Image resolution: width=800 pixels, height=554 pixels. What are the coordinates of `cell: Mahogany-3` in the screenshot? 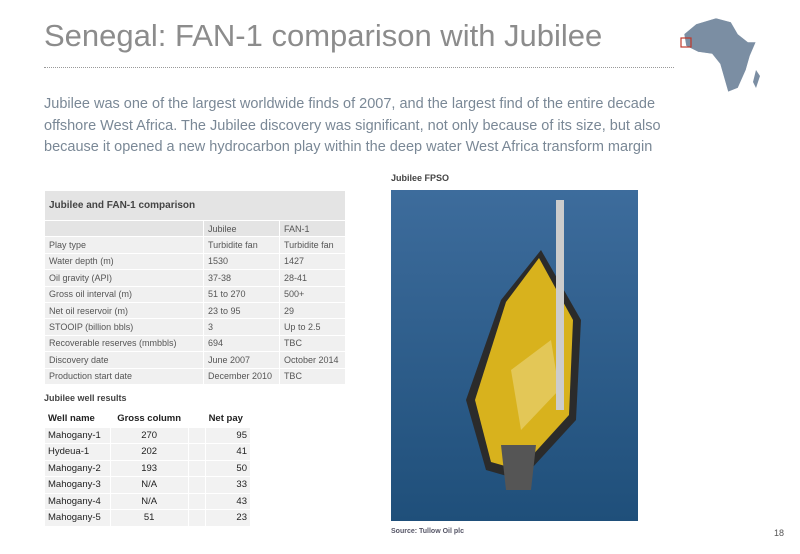 It's located at (77, 485).